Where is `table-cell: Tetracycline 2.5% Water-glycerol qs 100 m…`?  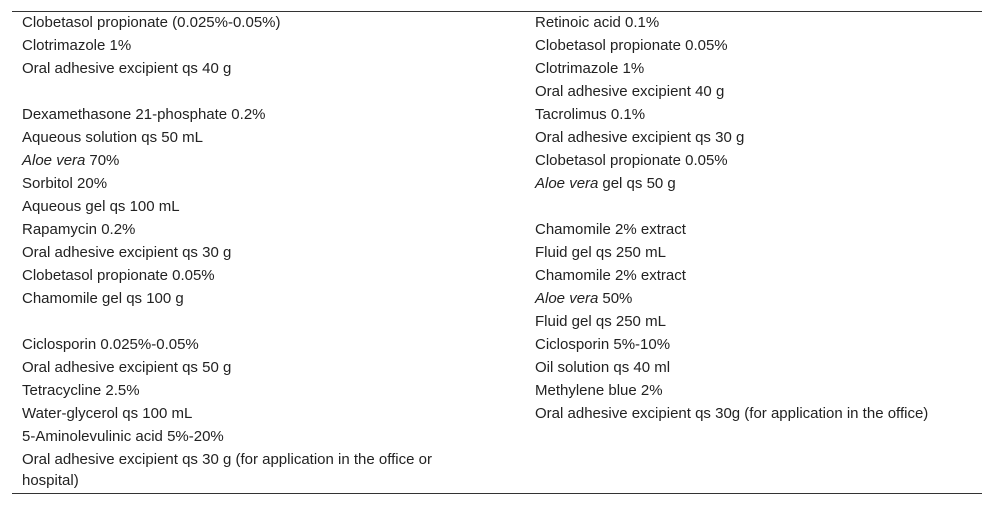
table-cell: Tetracycline 2.5% Water-glycerol qs 100 m… is located at coordinates (273, 403).